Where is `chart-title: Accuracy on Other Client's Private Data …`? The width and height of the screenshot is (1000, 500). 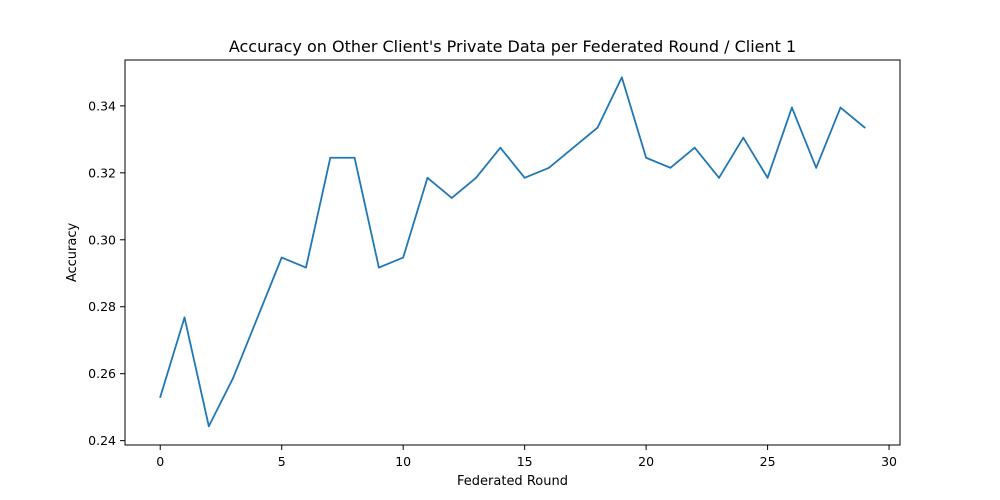
chart-title: Accuracy on Other Client's Private Data … is located at coordinates (512, 46).